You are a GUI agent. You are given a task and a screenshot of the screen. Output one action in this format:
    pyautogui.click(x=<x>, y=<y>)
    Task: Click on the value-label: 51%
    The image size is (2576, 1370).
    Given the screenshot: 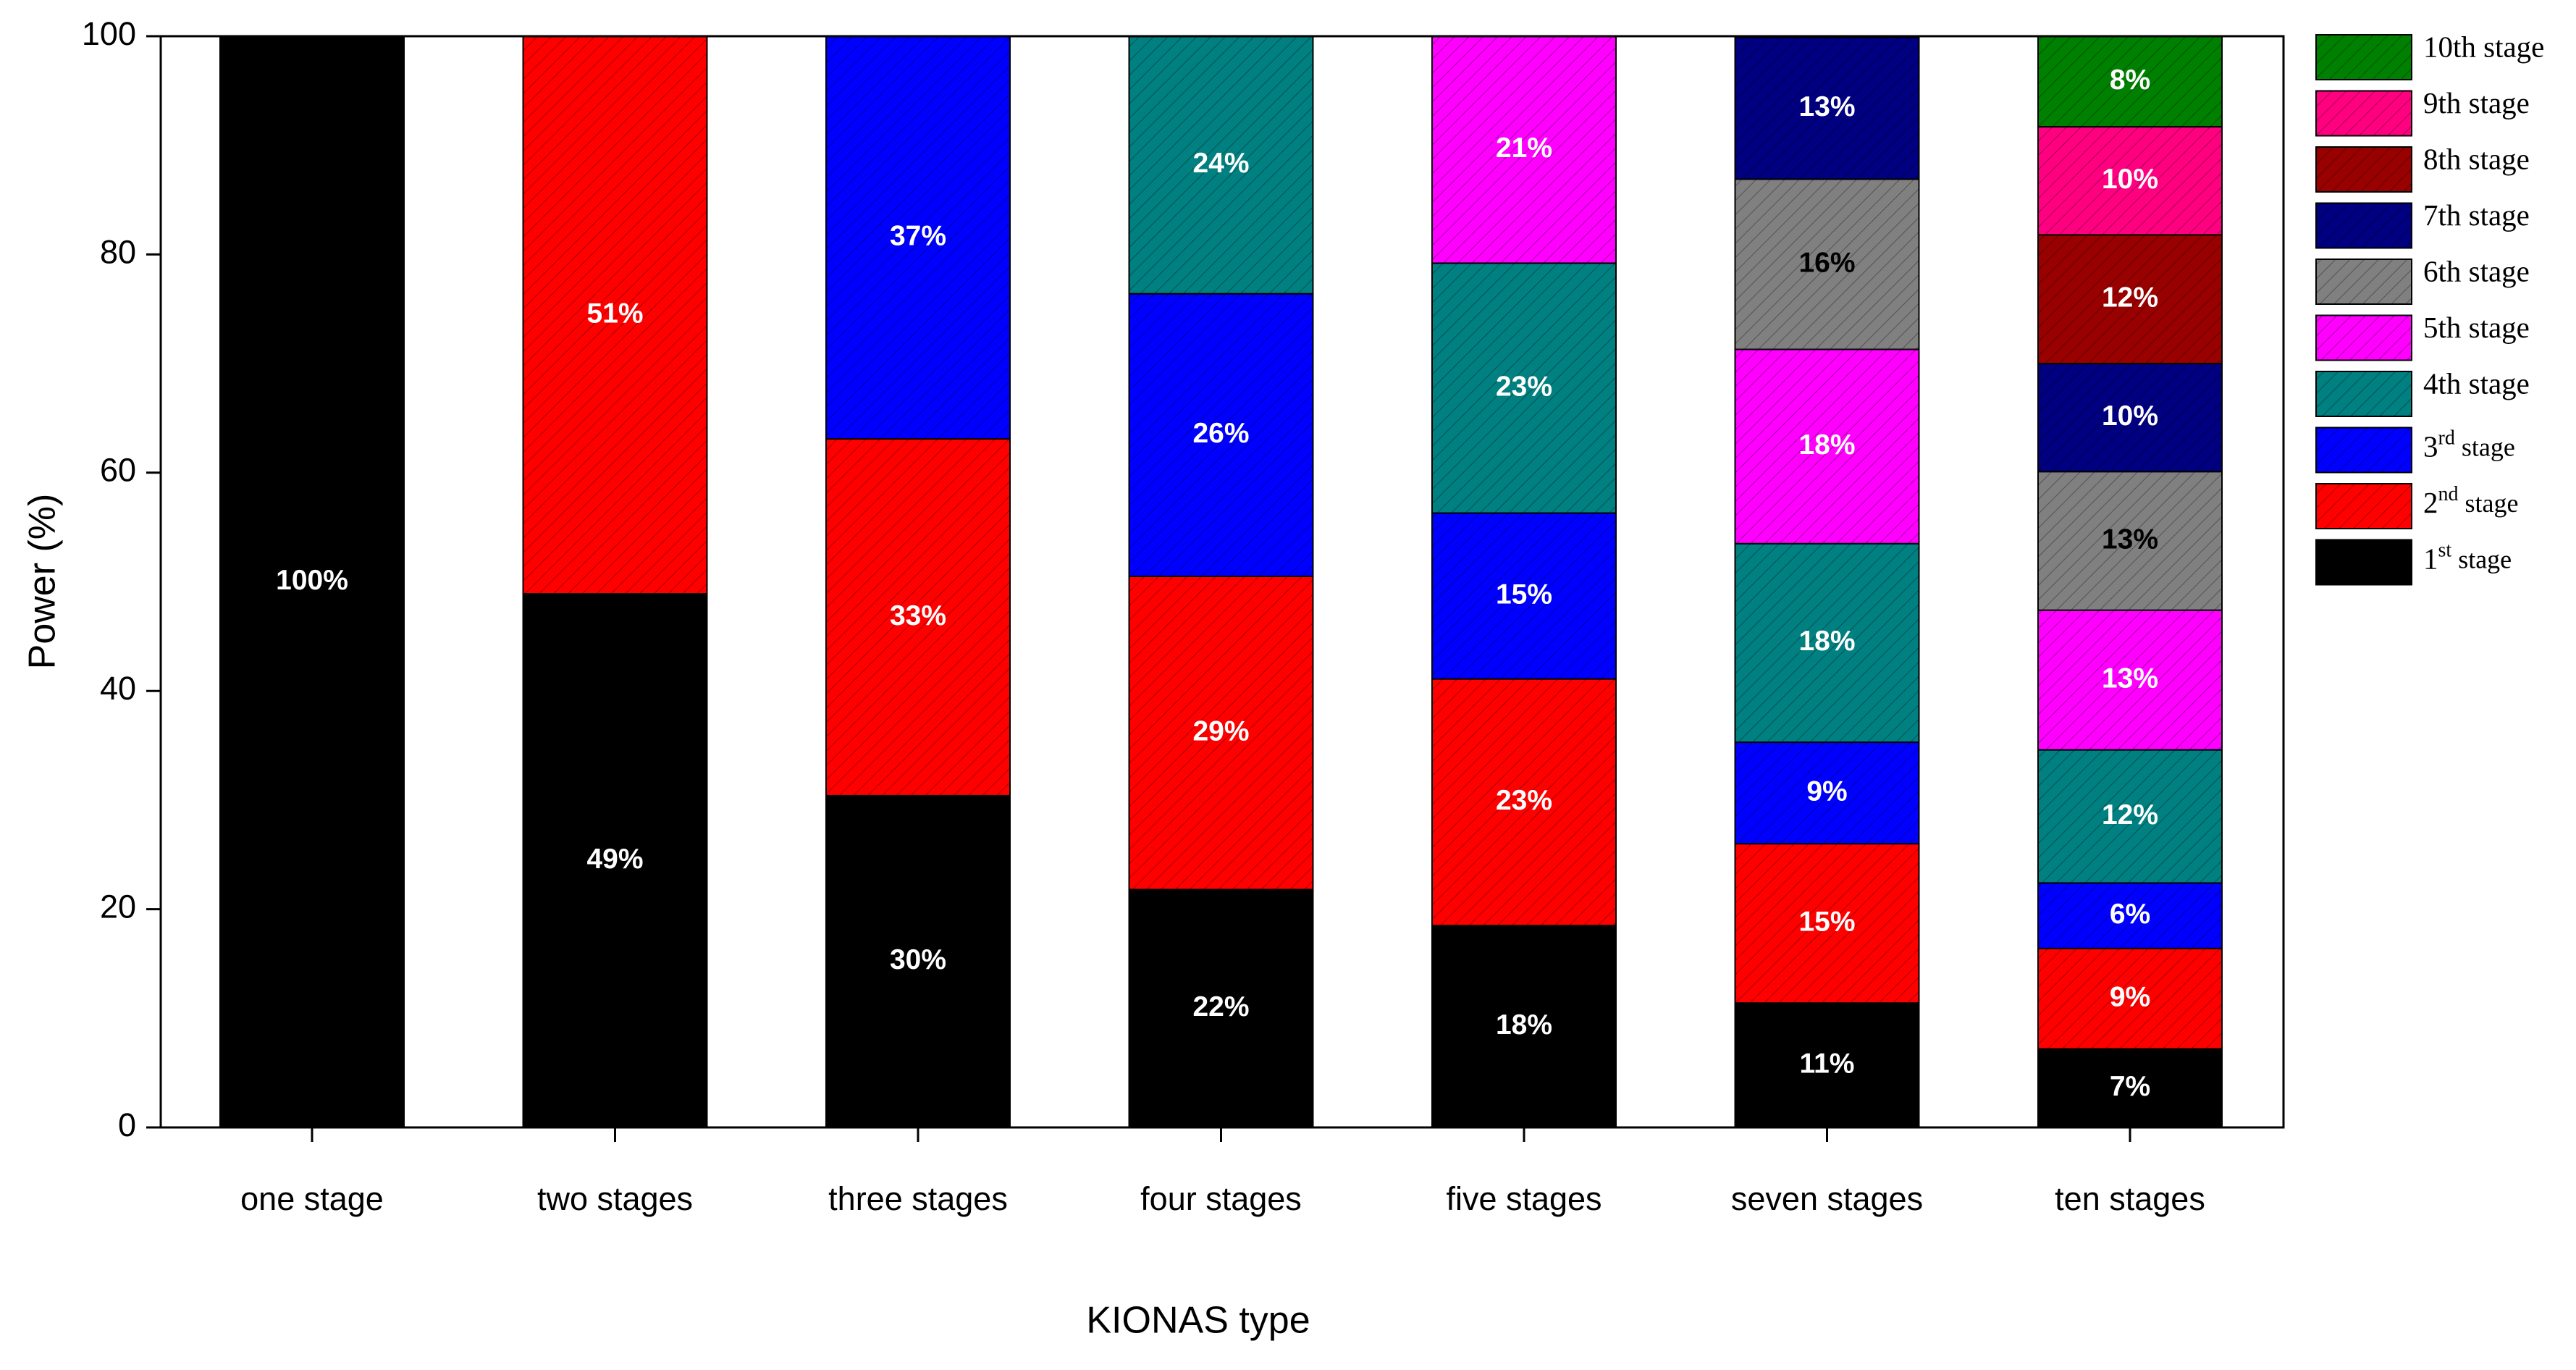 What is the action you would take?
    pyautogui.click(x=614, y=313)
    